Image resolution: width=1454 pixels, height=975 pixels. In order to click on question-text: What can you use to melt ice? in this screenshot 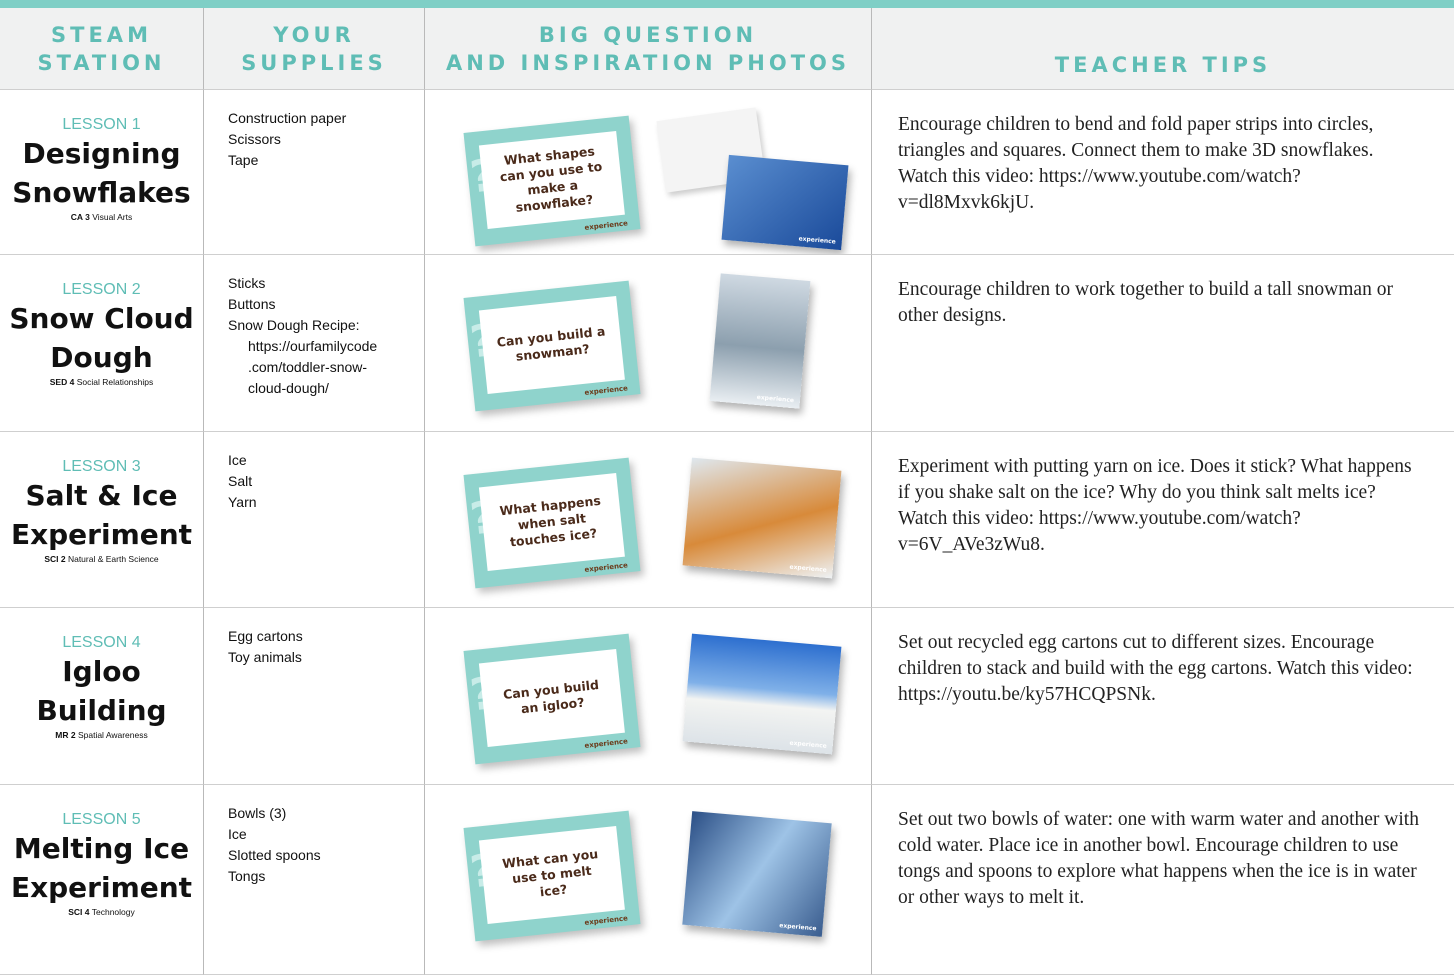, I will do `click(551, 875)`.